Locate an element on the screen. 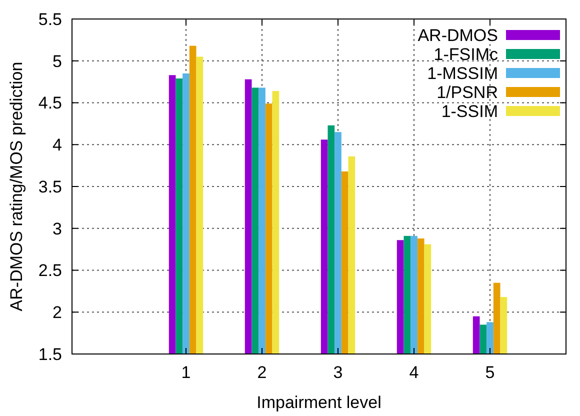 The width and height of the screenshot is (580, 416). x-tick-label: 2 is located at coordinates (262, 372).